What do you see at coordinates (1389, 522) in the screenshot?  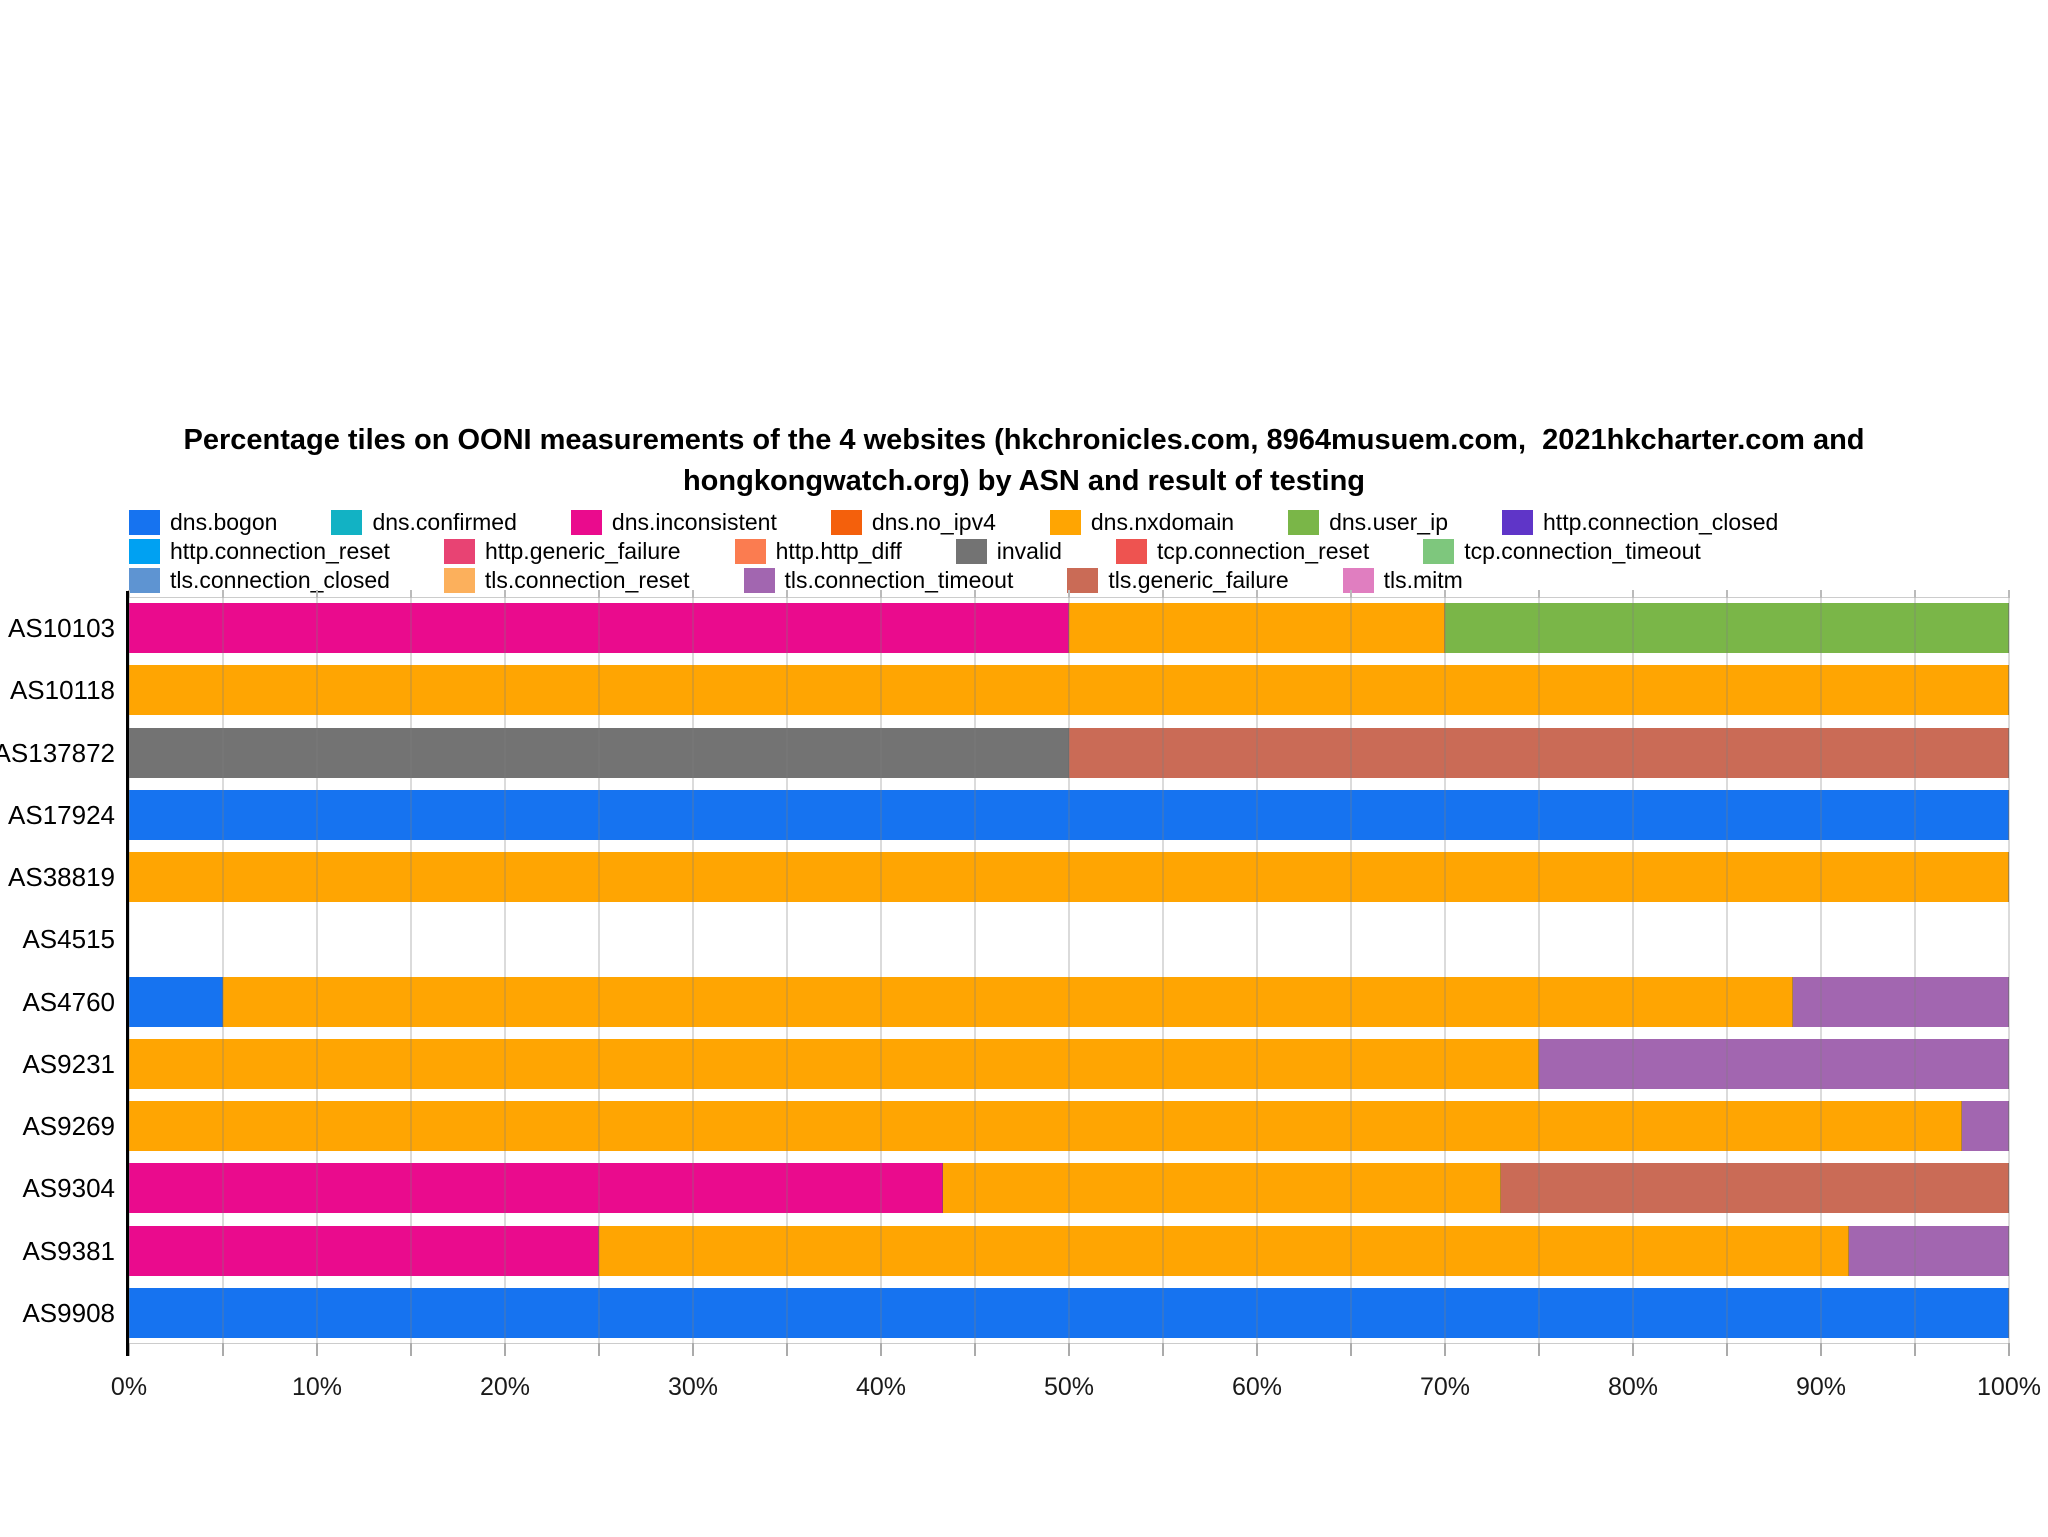 I see `legend-label: dns.user_ip` at bounding box center [1389, 522].